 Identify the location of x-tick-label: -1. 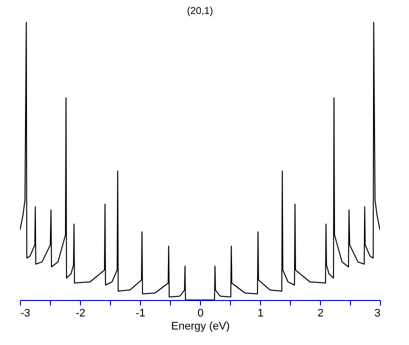
(141, 314).